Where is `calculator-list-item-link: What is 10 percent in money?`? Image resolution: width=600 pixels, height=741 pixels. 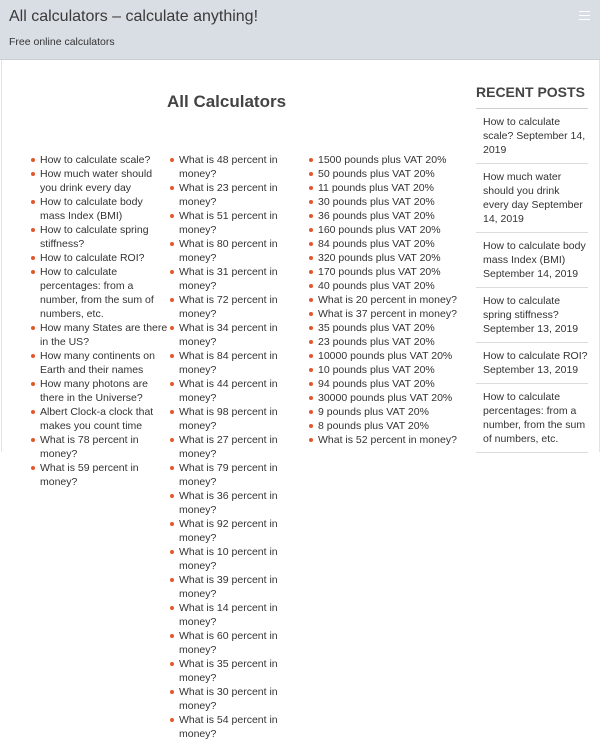 calculator-list-item-link: What is 10 percent in money? is located at coordinates (228, 559).